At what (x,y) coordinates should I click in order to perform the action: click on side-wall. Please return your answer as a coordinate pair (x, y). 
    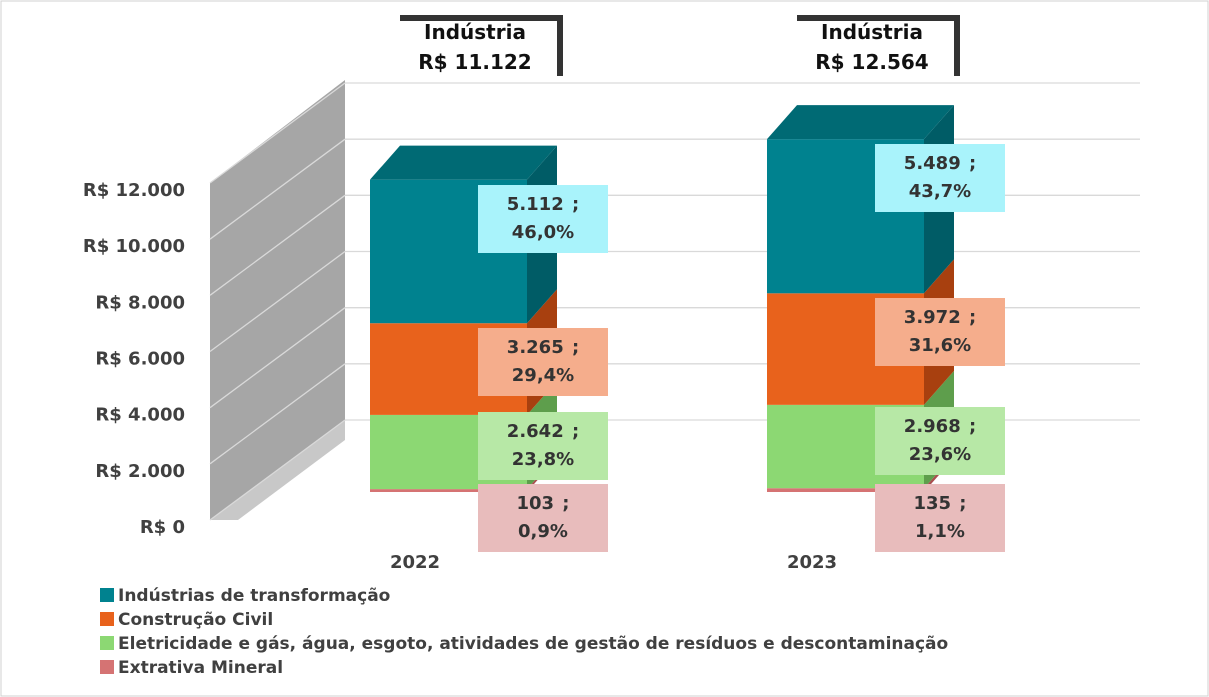
    Looking at the image, I should click on (277, 300).